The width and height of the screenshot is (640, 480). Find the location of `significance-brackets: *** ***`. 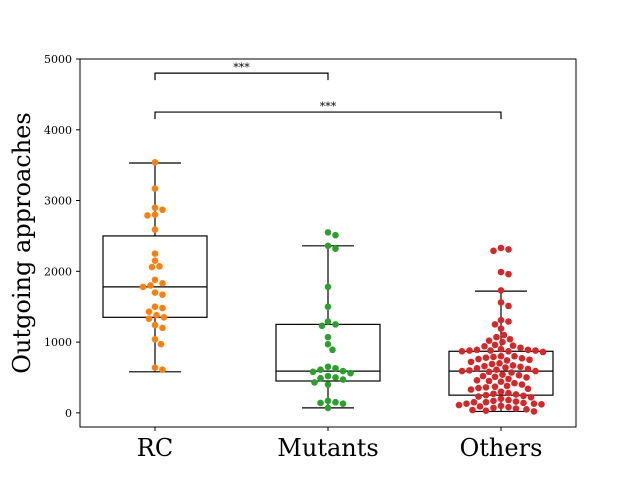

significance-brackets: *** *** is located at coordinates (328, 90).